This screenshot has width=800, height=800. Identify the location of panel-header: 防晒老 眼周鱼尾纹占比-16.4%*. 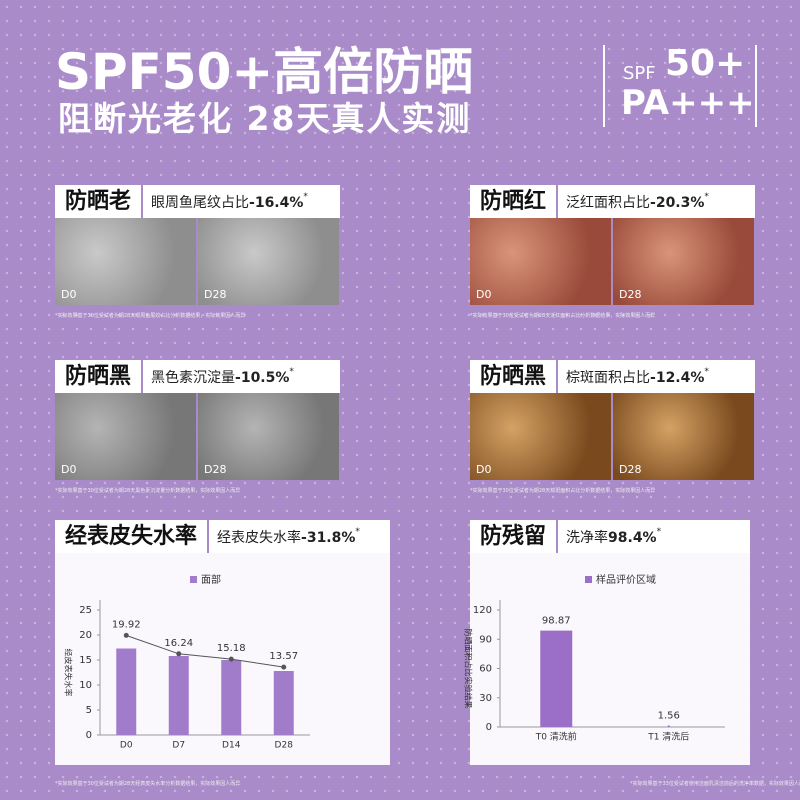
(197, 201).